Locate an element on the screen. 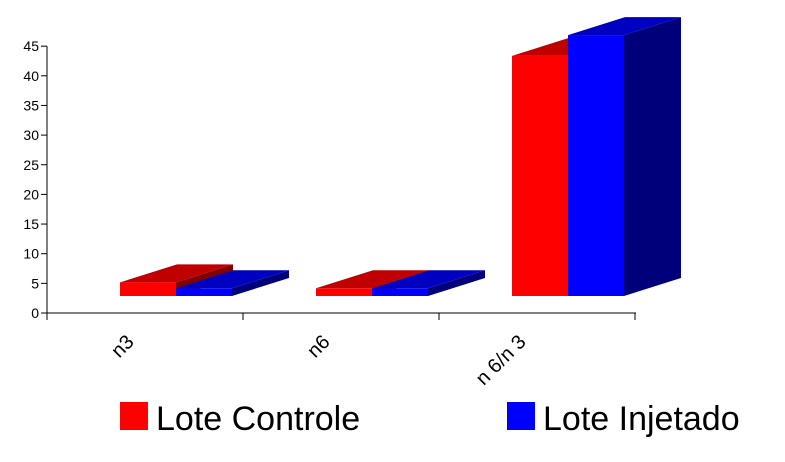 This screenshot has width=785, height=462. y-tick-label: 20 is located at coordinates (31, 194).